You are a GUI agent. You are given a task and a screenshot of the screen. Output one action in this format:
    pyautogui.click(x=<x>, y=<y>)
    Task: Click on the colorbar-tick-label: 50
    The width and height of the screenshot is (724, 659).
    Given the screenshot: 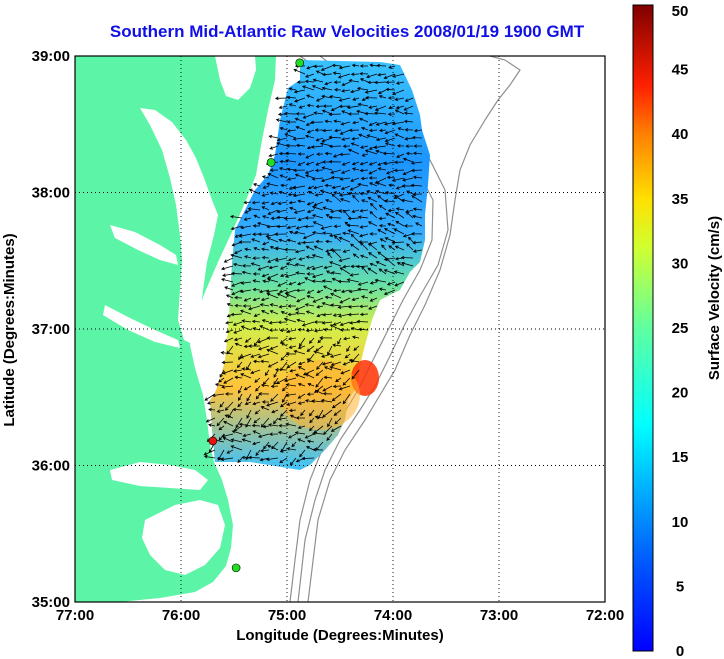 What is the action you would take?
    pyautogui.click(x=680, y=11)
    